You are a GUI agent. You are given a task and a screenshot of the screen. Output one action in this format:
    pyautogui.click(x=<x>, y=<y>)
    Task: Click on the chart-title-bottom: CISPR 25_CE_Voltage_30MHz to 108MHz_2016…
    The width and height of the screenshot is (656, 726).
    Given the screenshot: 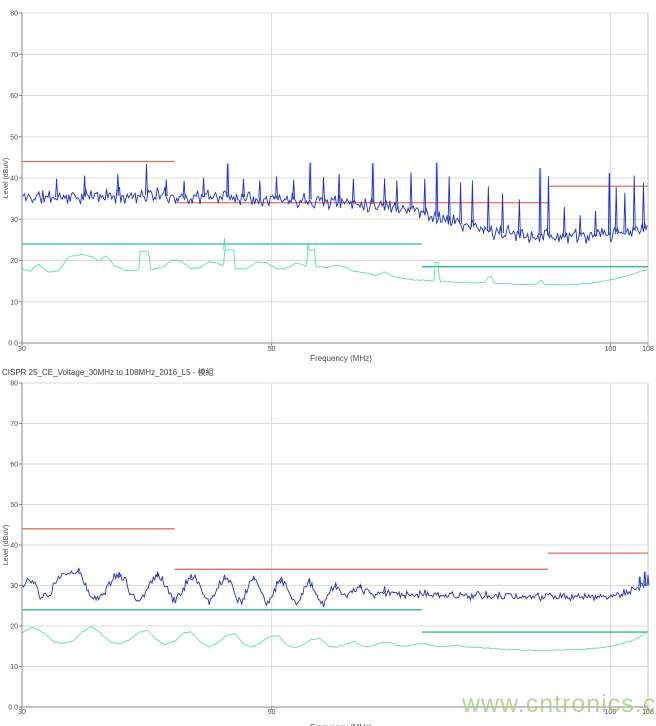 What is the action you would take?
    pyautogui.click(x=108, y=372)
    